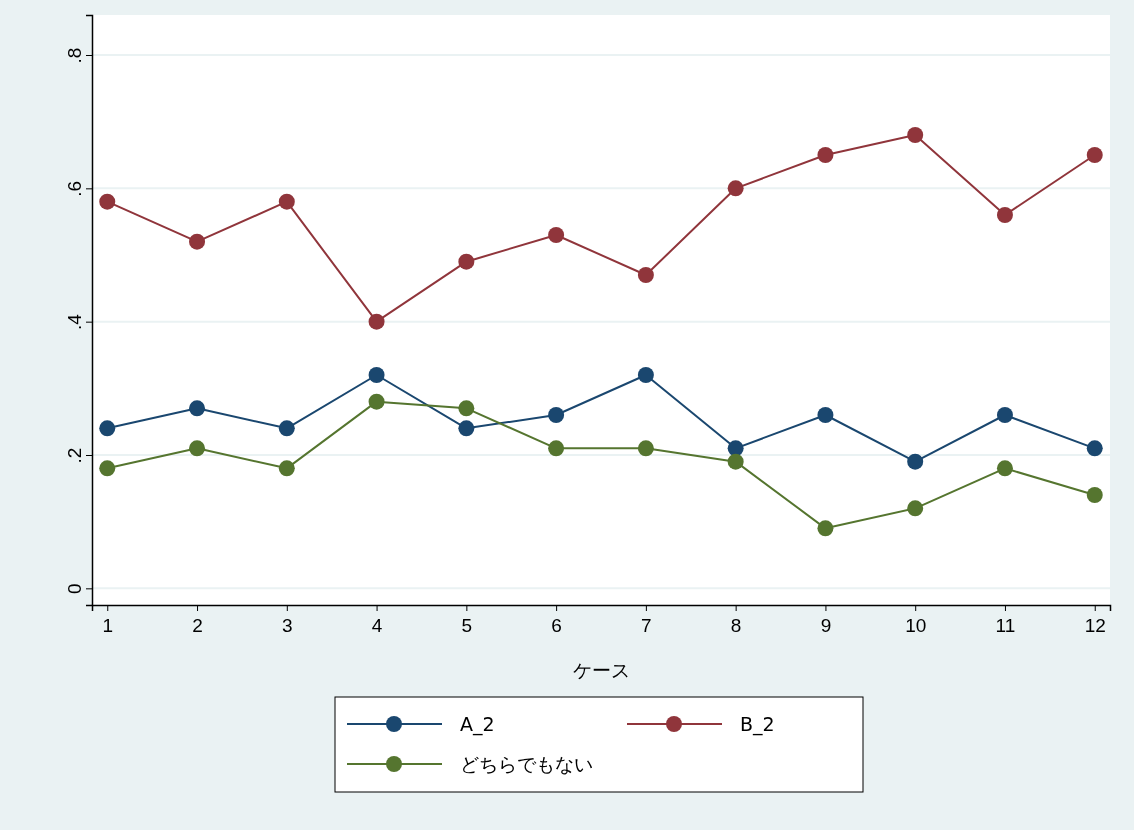 The height and width of the screenshot is (830, 1134). What do you see at coordinates (826, 626) in the screenshot?
I see `x-tick-label: 9` at bounding box center [826, 626].